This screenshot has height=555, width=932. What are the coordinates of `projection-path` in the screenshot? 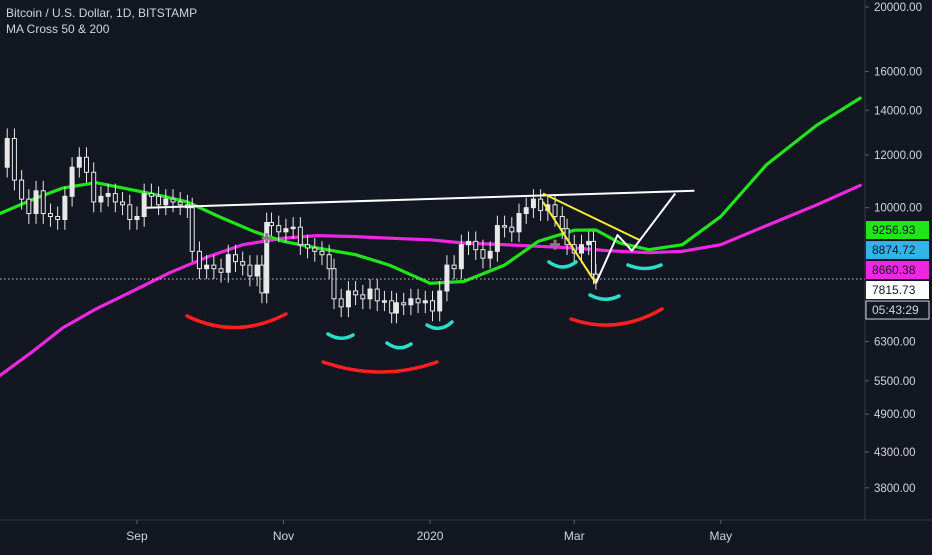 It's located at (635, 238).